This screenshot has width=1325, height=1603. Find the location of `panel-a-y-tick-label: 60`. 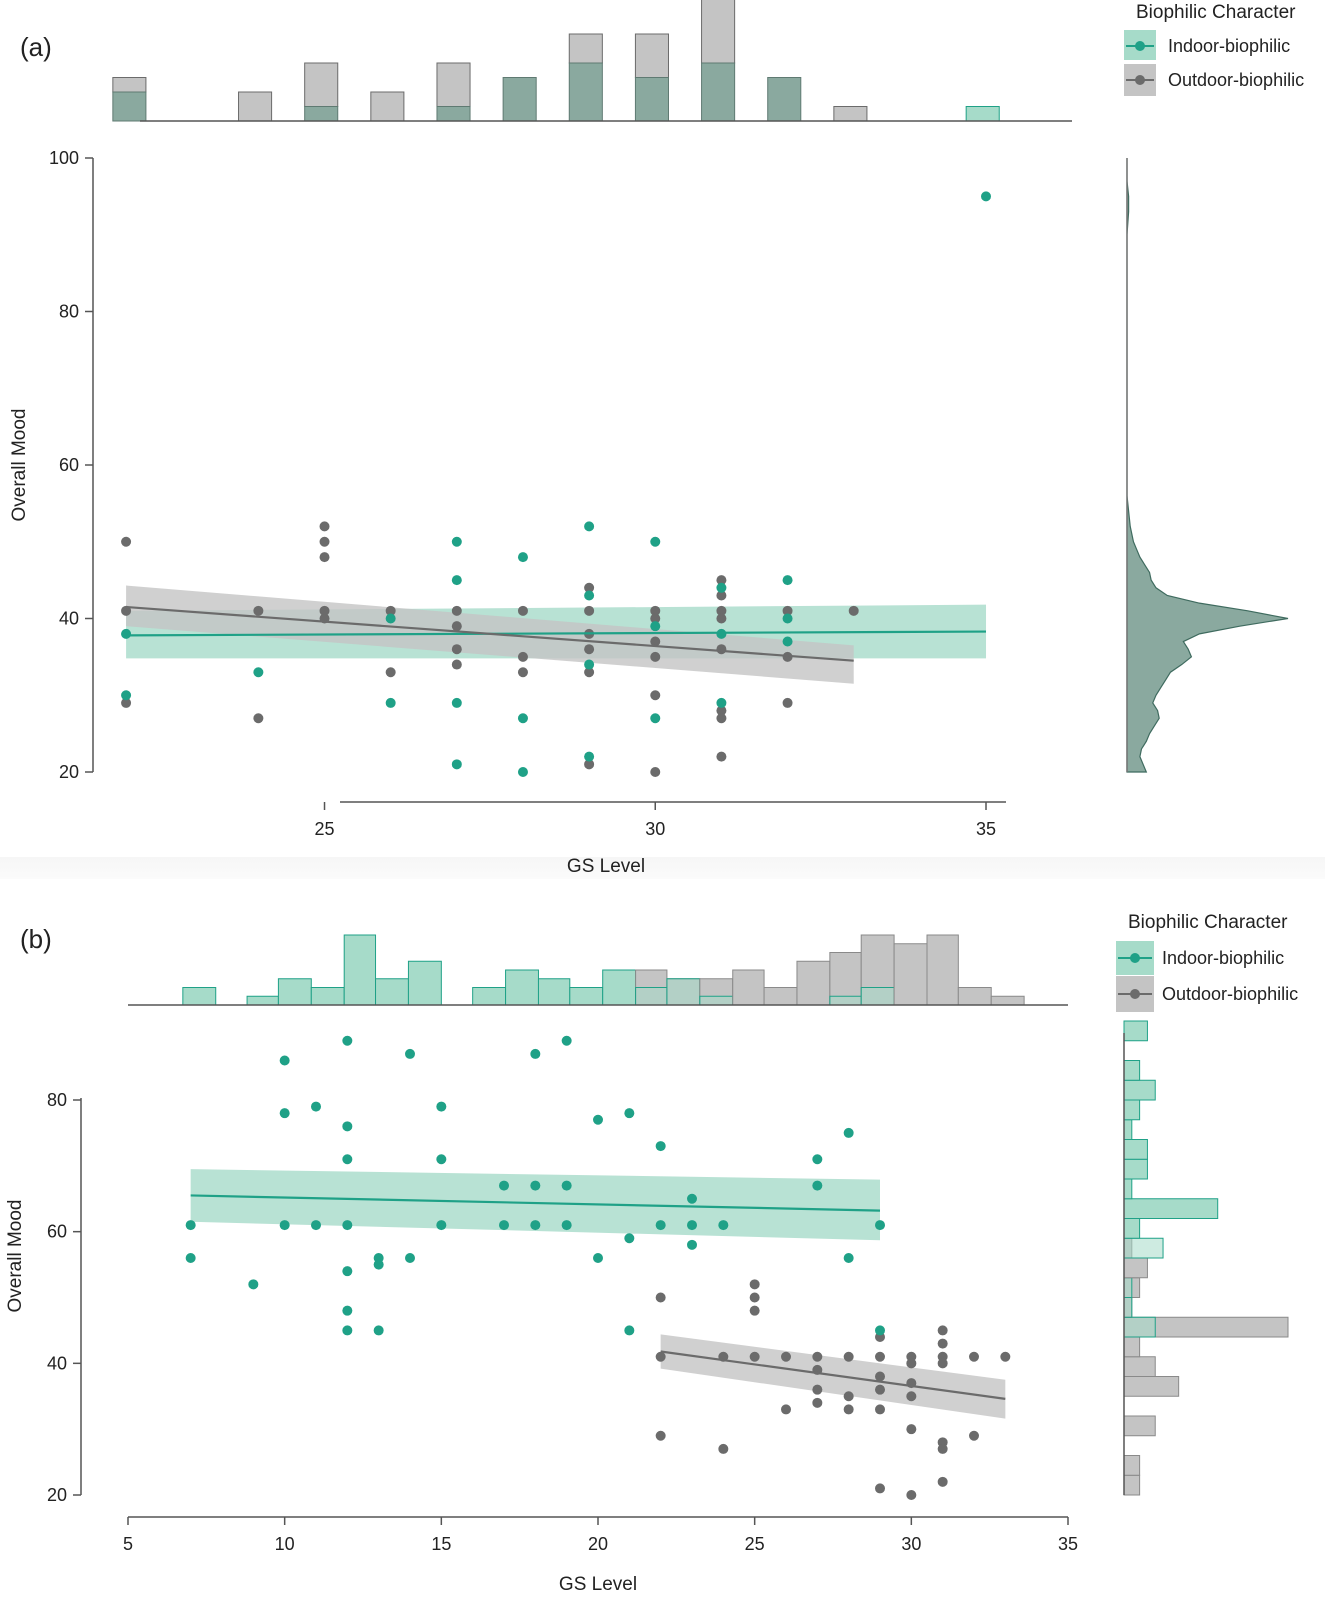

panel-a-y-tick-label: 60 is located at coordinates (69, 465).